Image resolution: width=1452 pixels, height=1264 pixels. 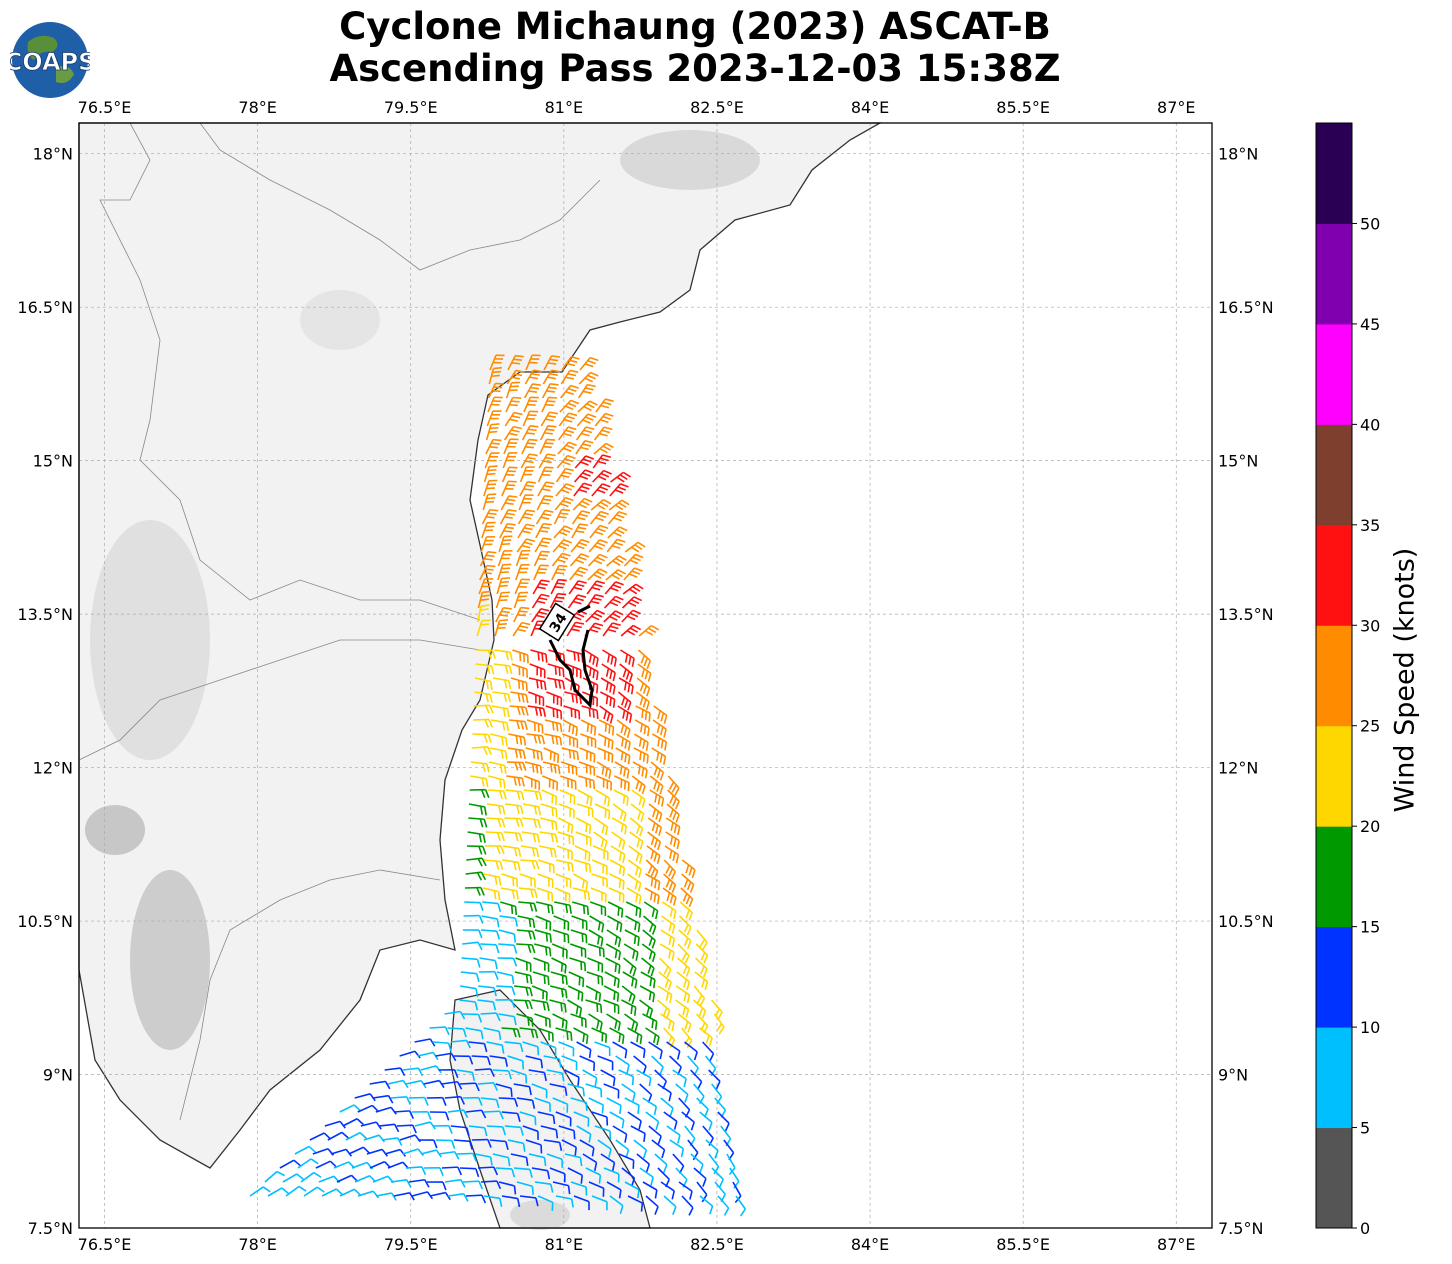 I want to click on lat-tick-label-right: 18°N, so click(x=1238, y=154).